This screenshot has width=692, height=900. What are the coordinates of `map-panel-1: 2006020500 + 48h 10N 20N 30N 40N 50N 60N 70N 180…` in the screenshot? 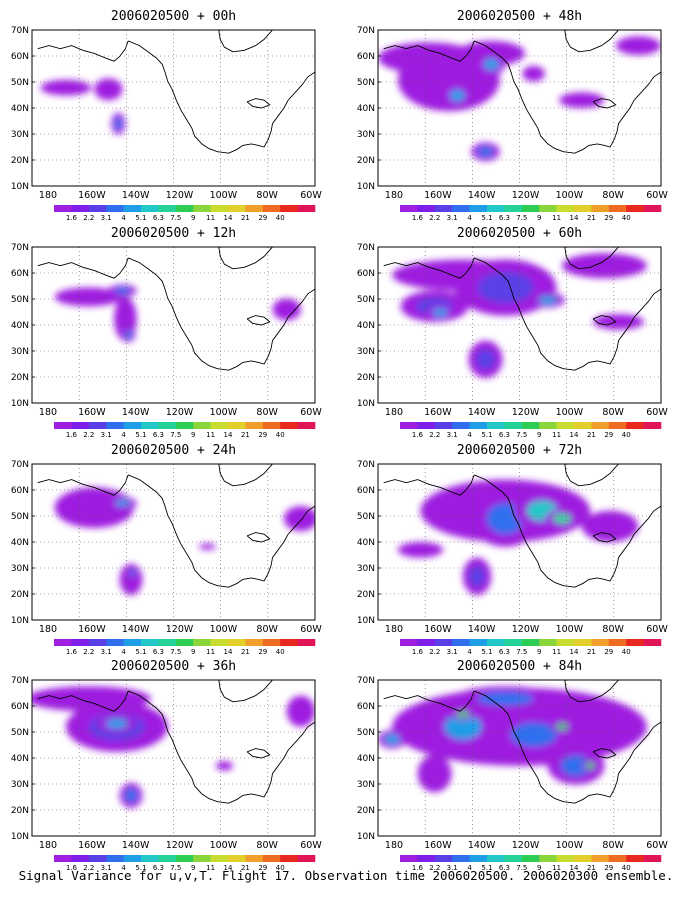 It's located at (513, 115).